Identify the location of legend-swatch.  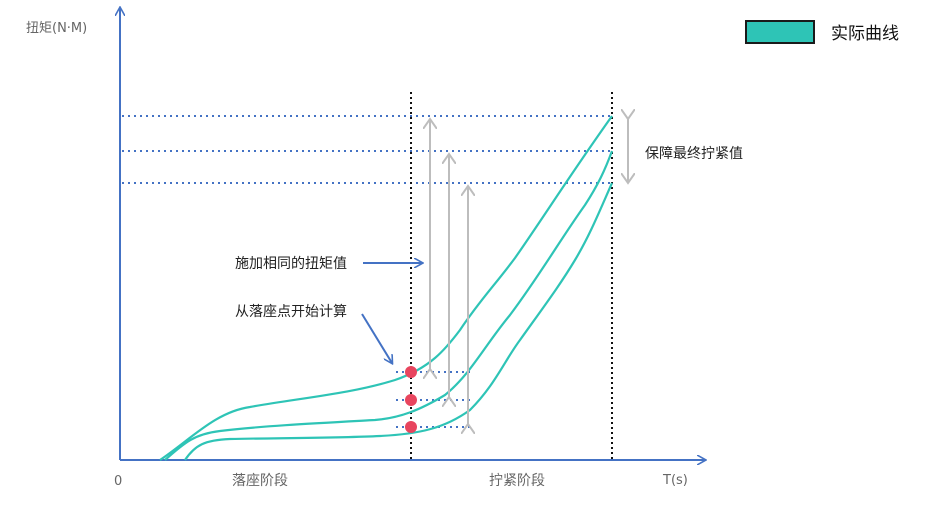
(780, 31).